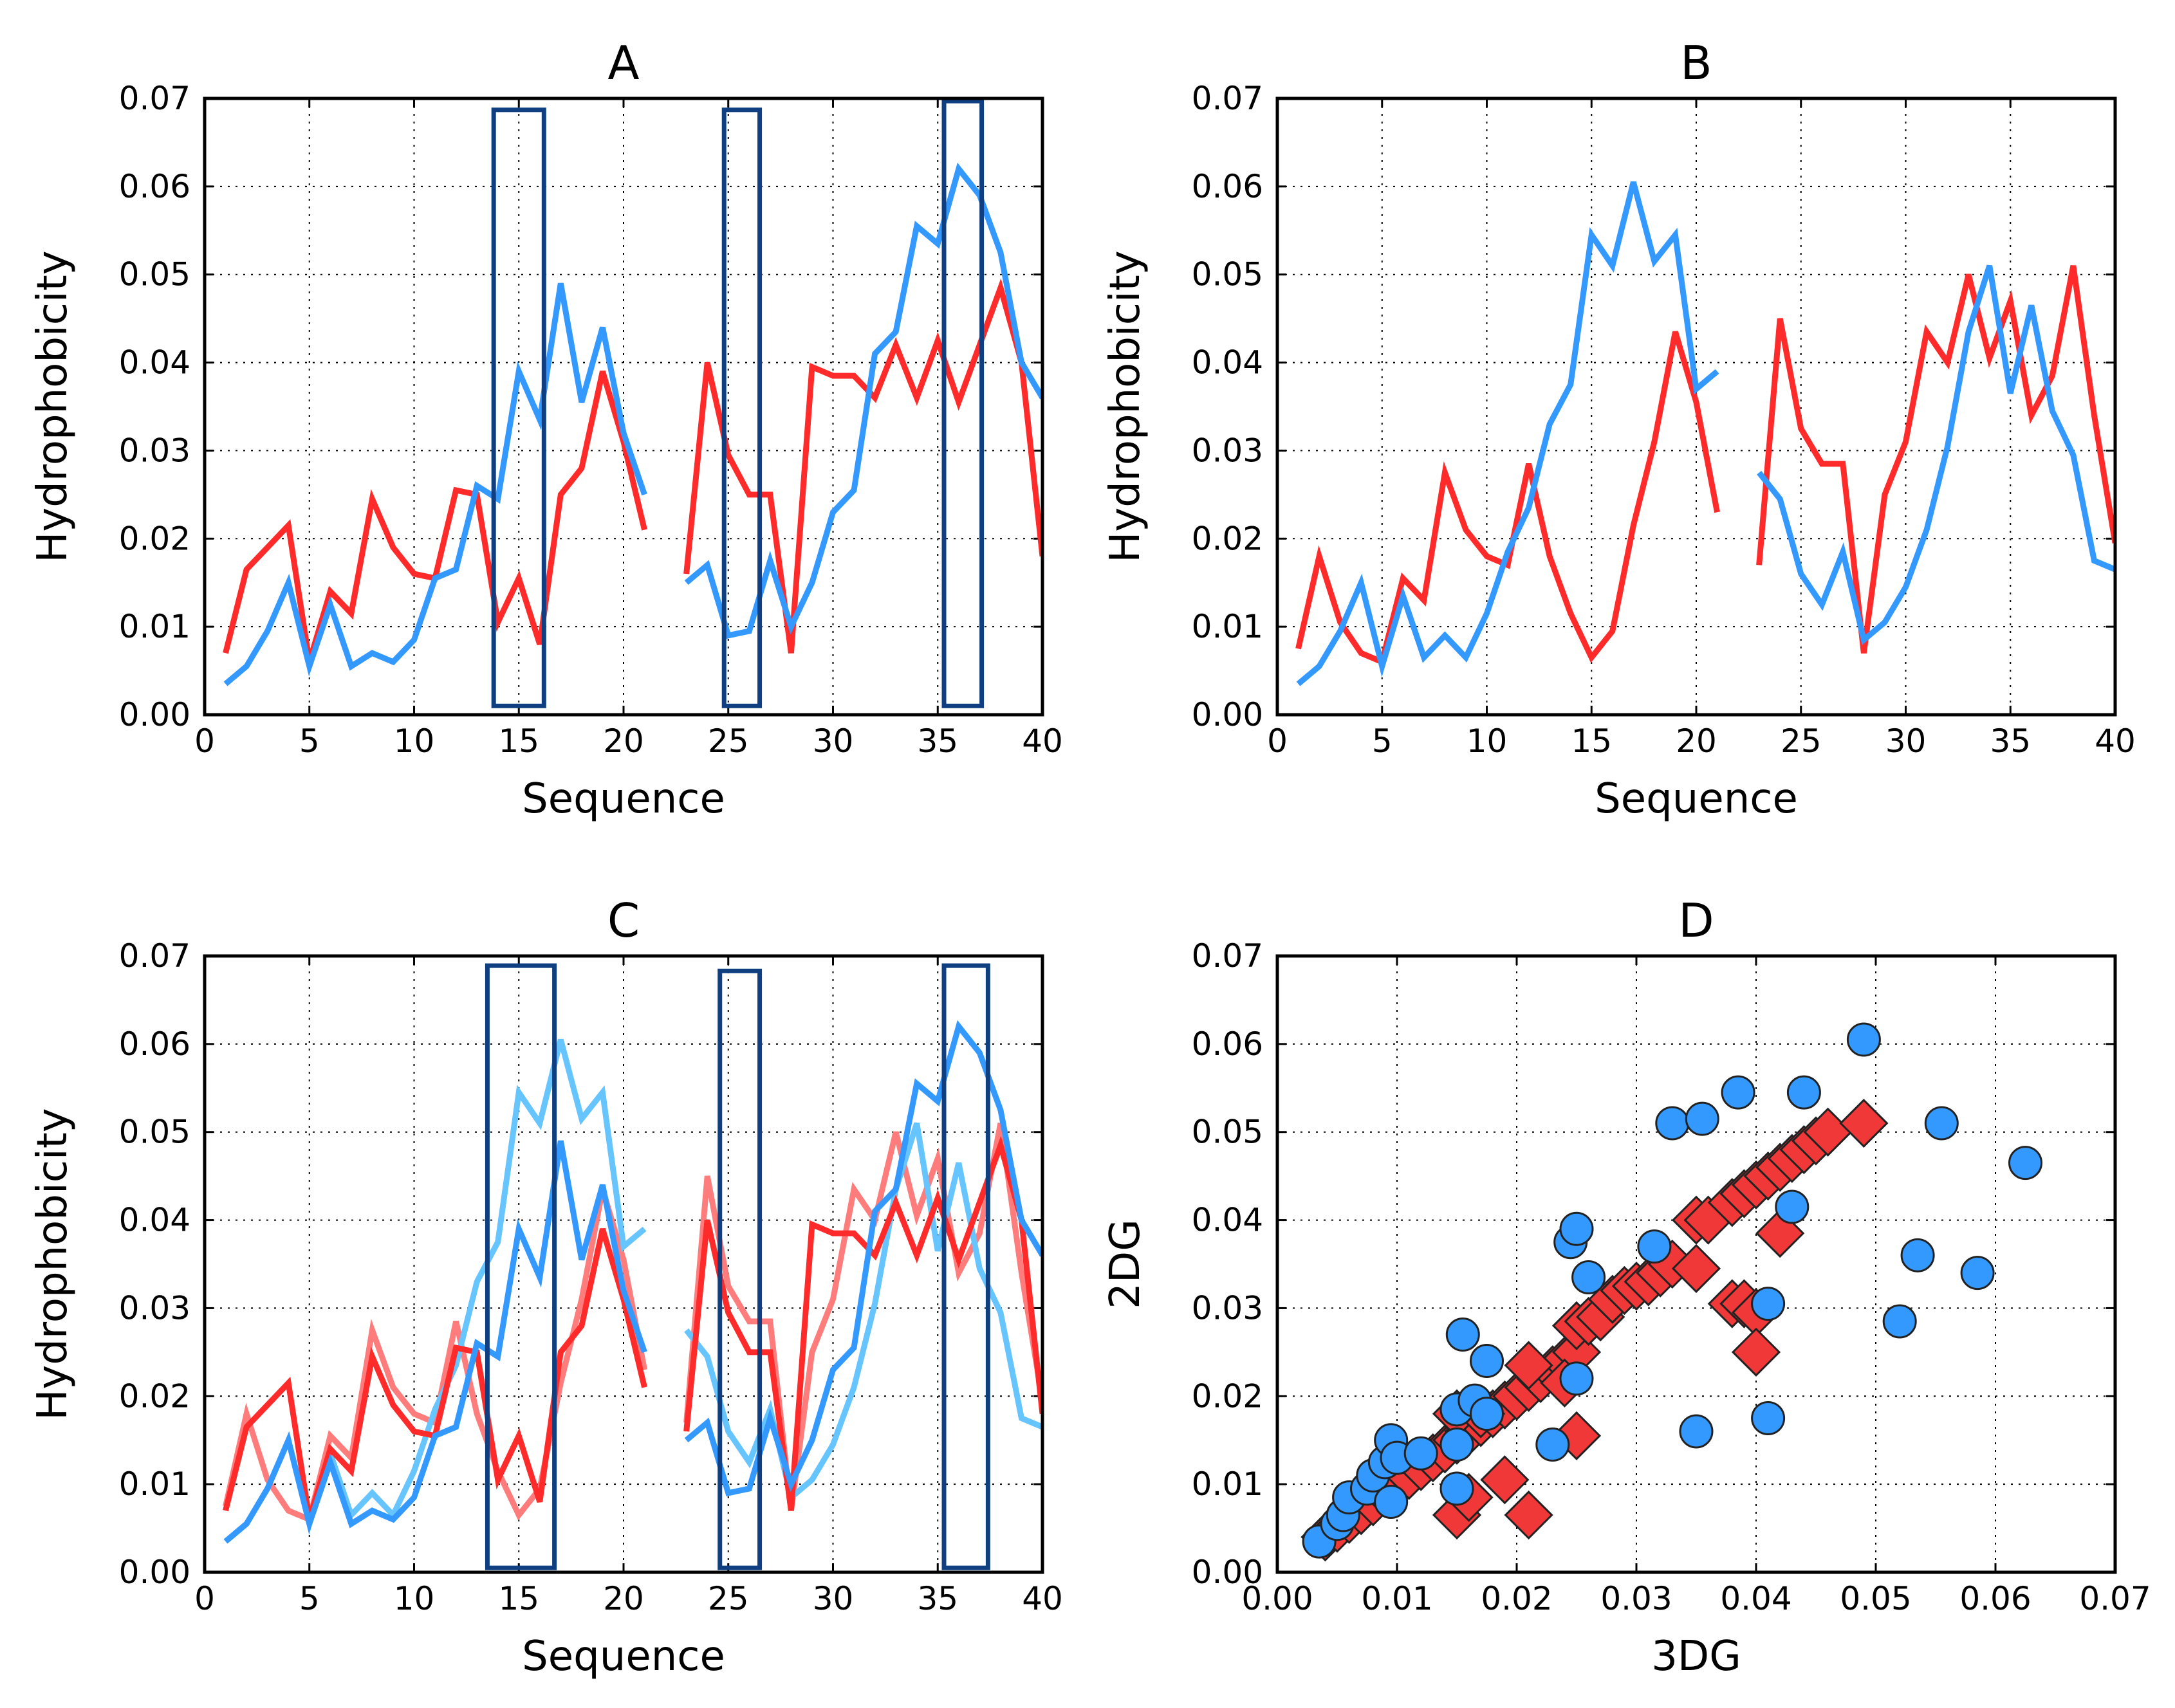  What do you see at coordinates (1755, 1598) in the screenshot?
I see `x-tick-label: 0.04` at bounding box center [1755, 1598].